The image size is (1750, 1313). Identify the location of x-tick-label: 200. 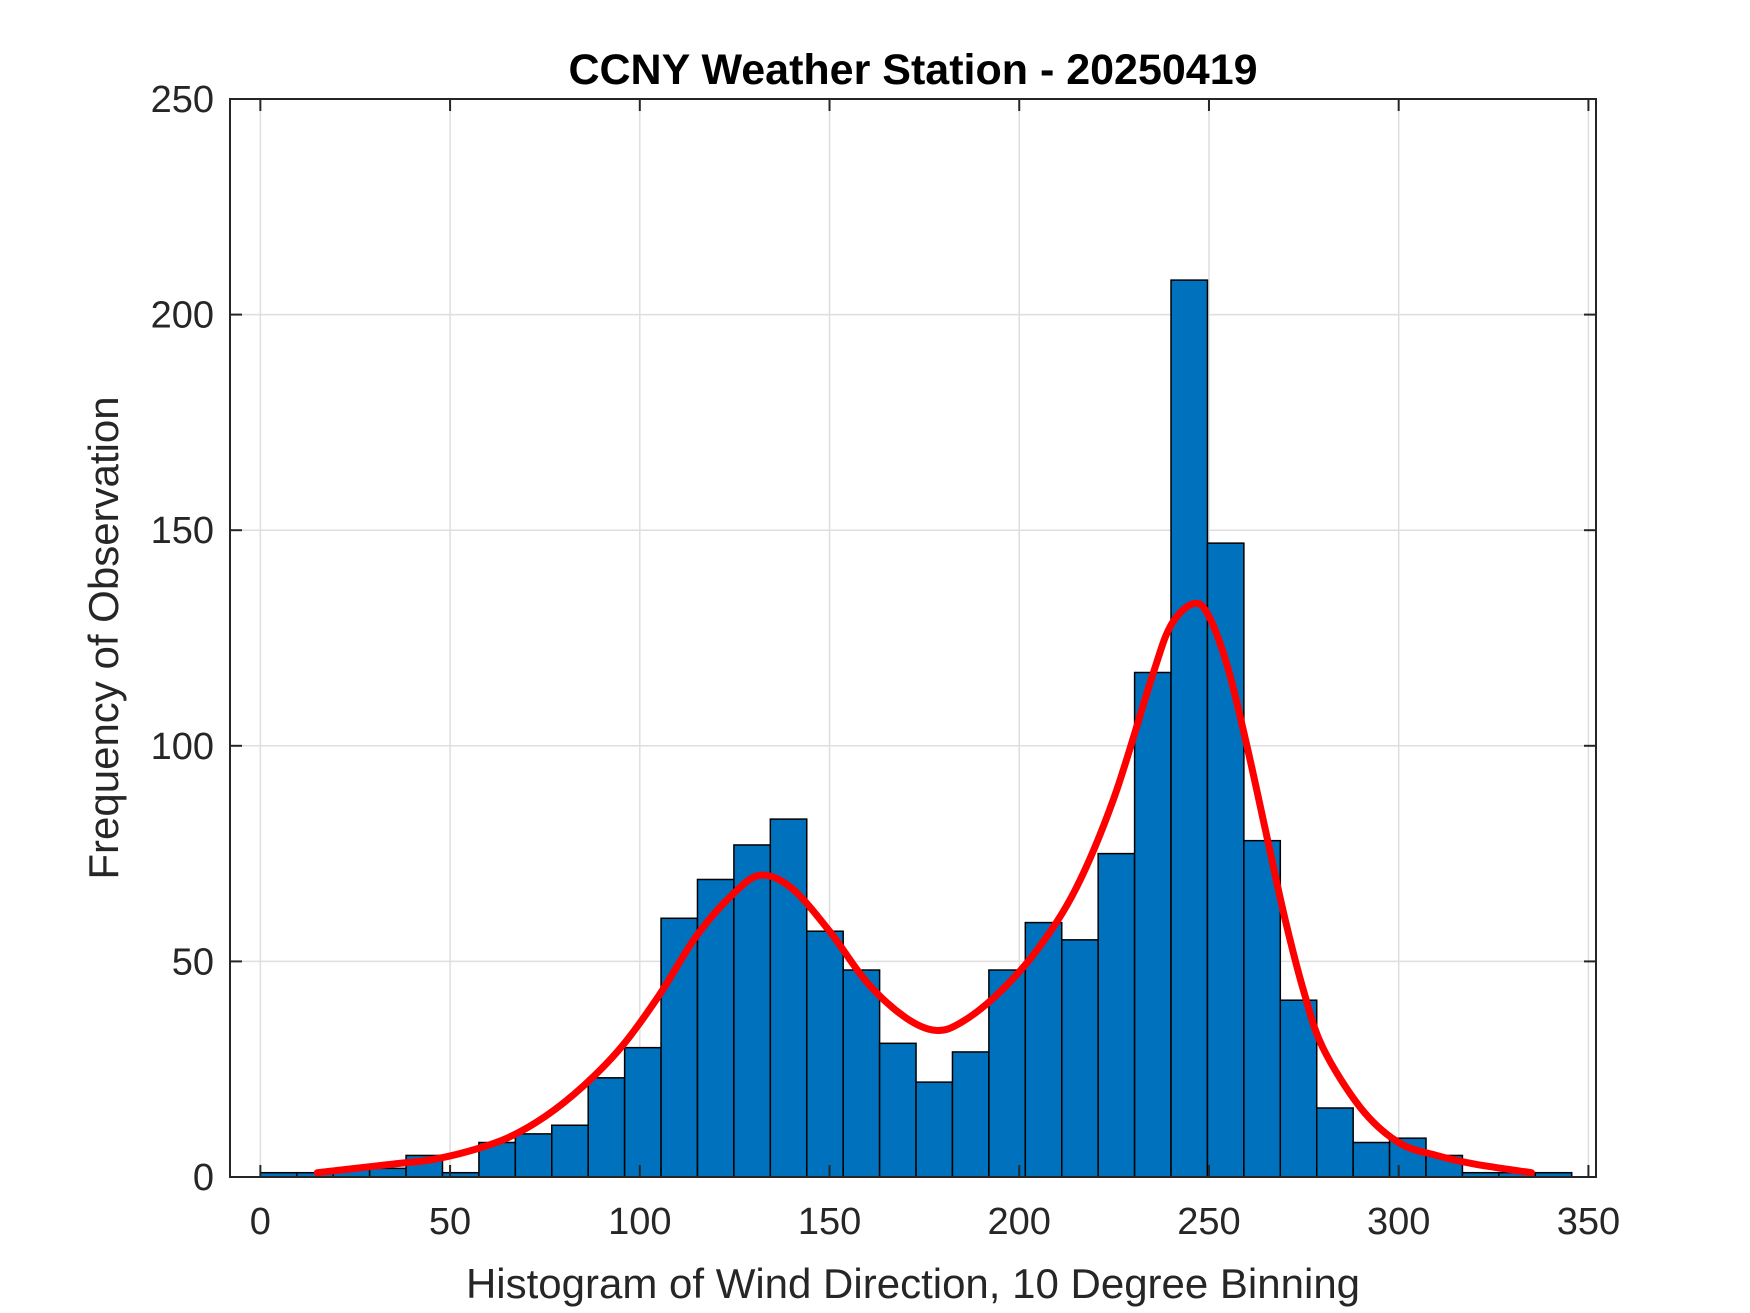
(1019, 1222).